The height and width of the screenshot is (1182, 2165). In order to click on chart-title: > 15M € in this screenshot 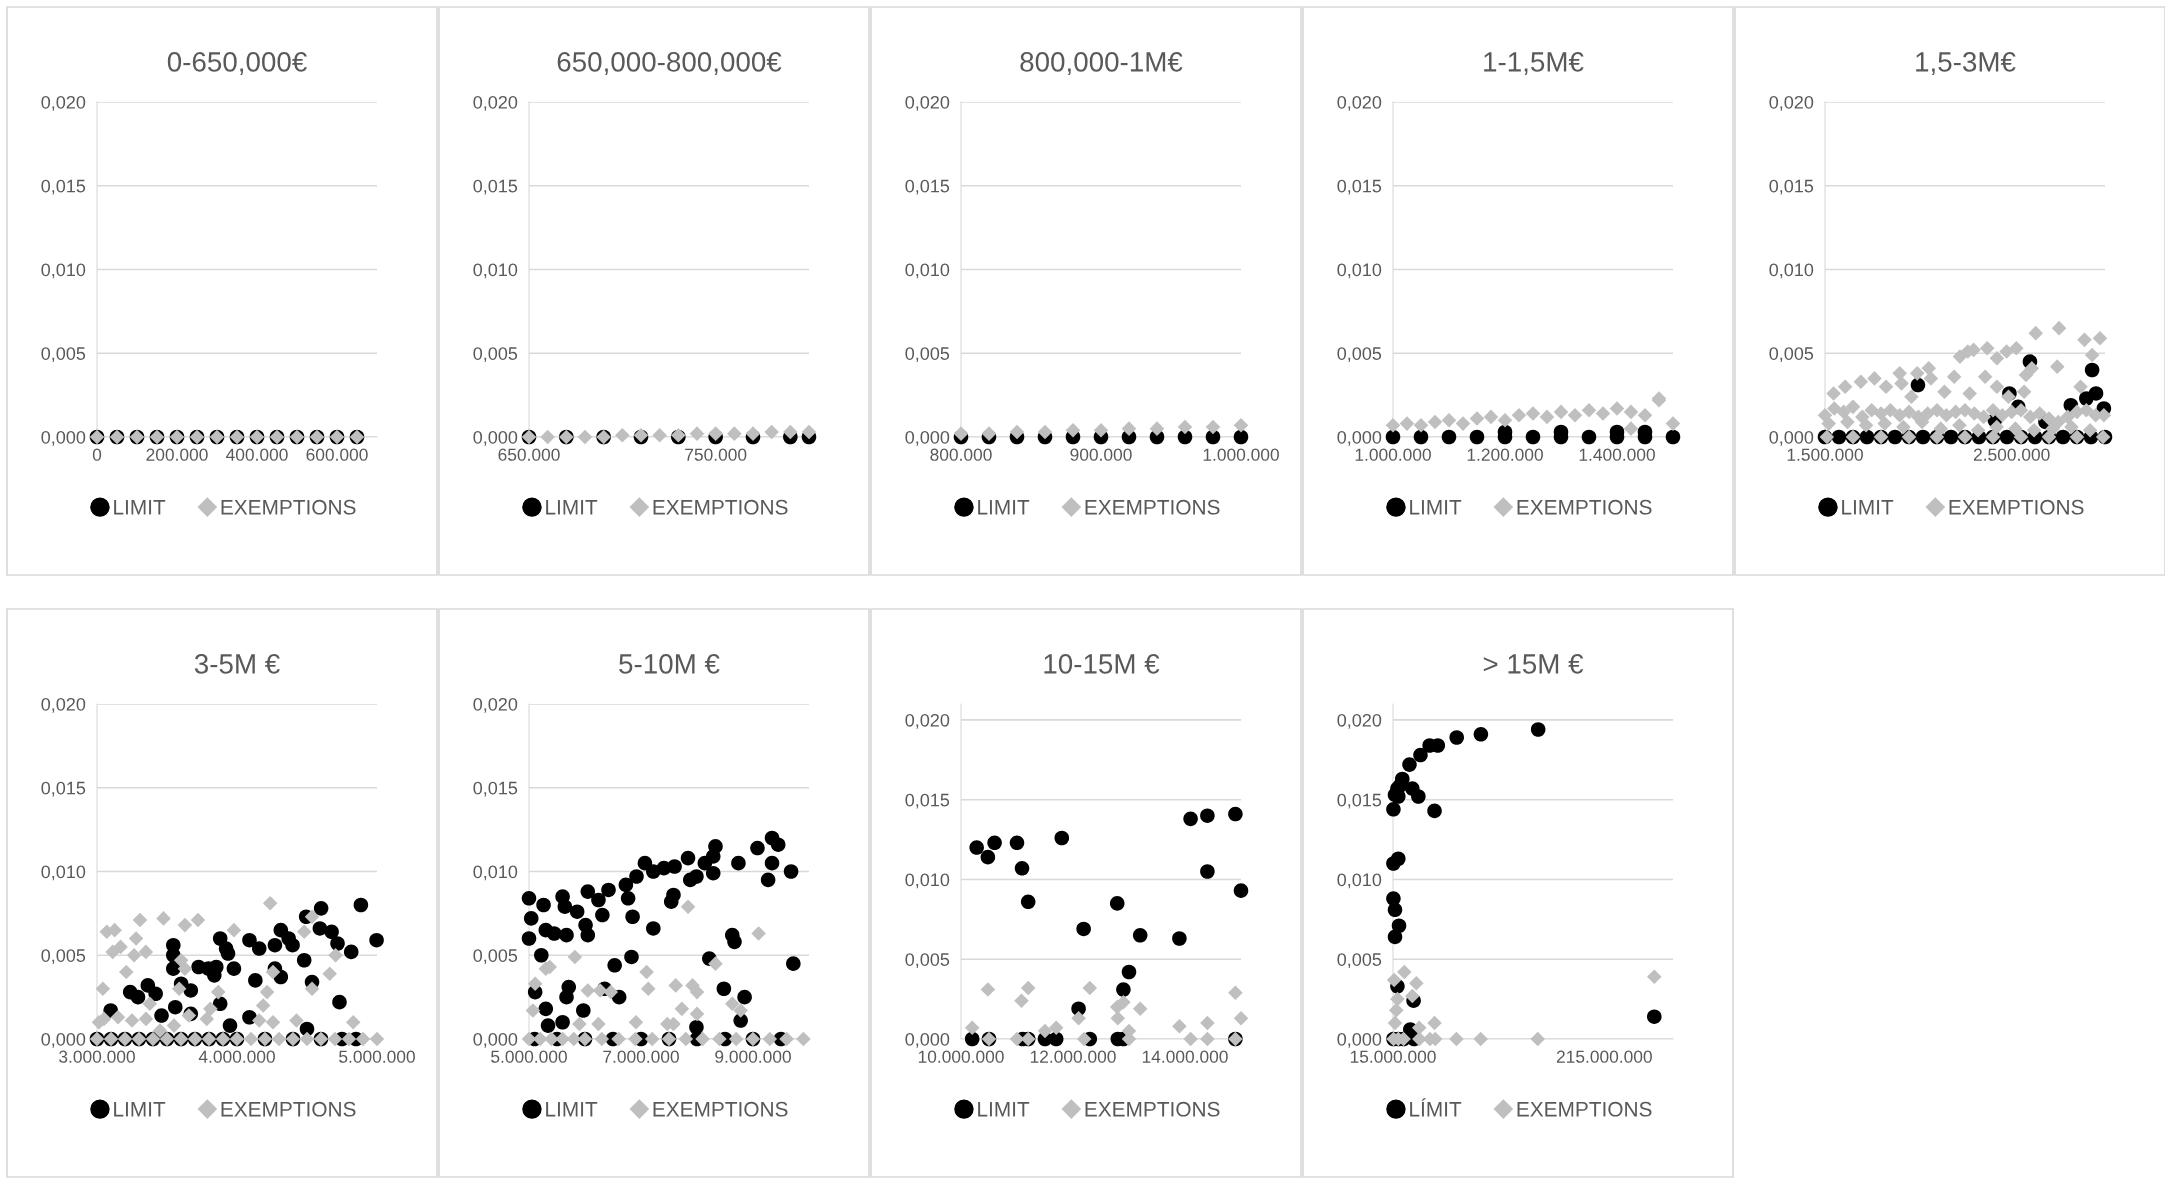, I will do `click(1533, 664)`.